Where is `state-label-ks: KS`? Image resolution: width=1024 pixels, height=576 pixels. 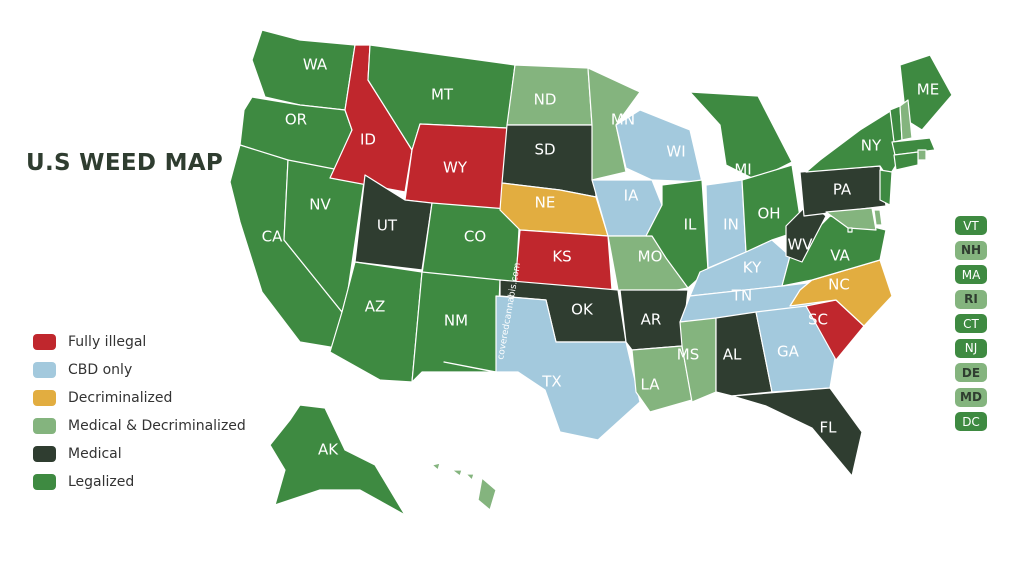
state-label-ks: KS is located at coordinates (561, 257).